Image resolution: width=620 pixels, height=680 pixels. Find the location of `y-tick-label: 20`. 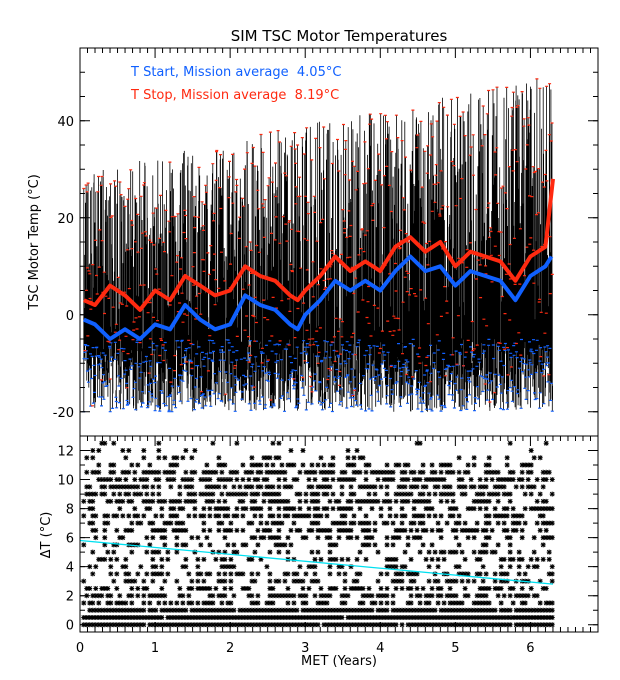

y-tick-label: 20 is located at coordinates (65, 219).